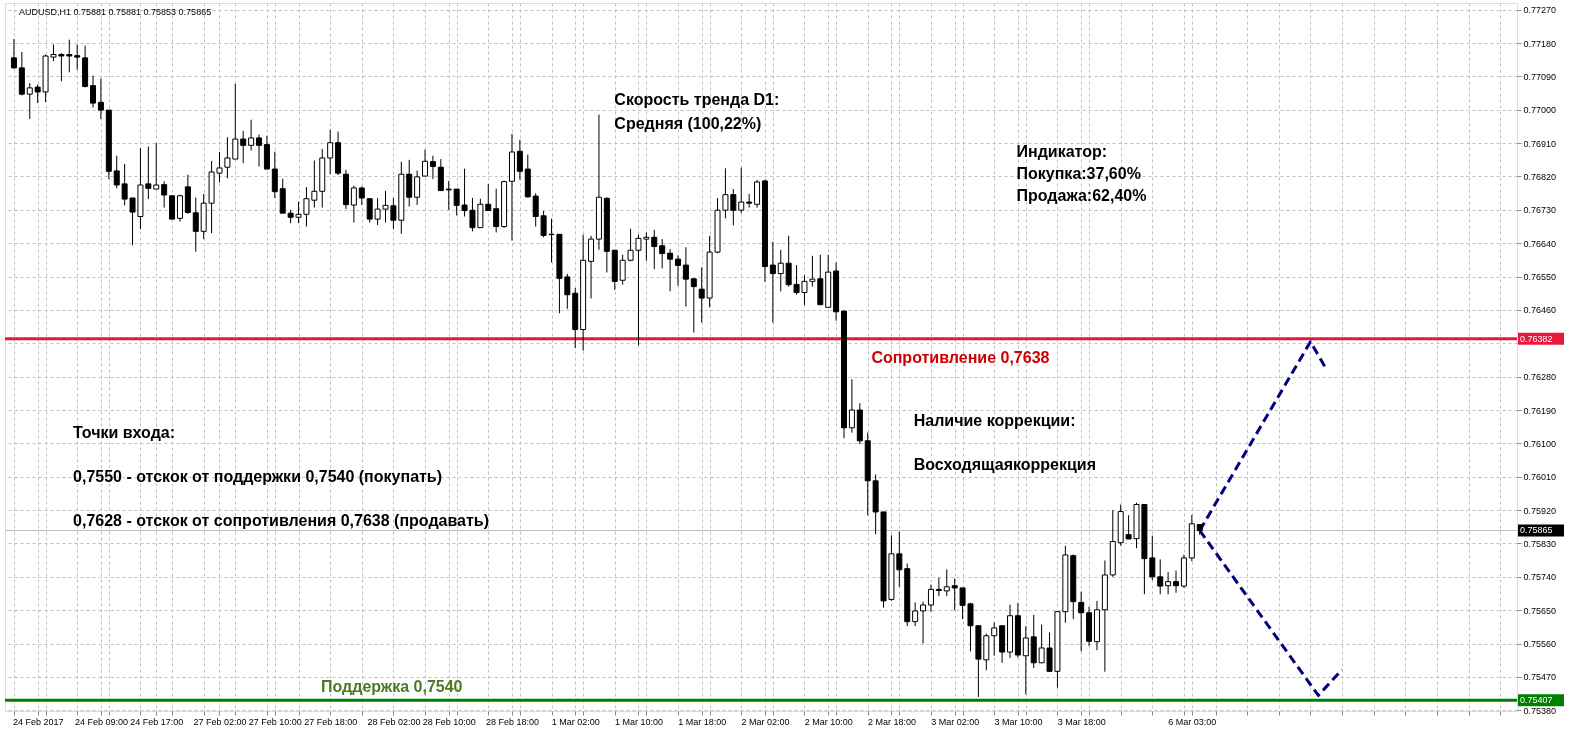 The width and height of the screenshot is (1569, 739). What do you see at coordinates (1540, 710) in the screenshot?
I see `y-tick-label: 0.75380` at bounding box center [1540, 710].